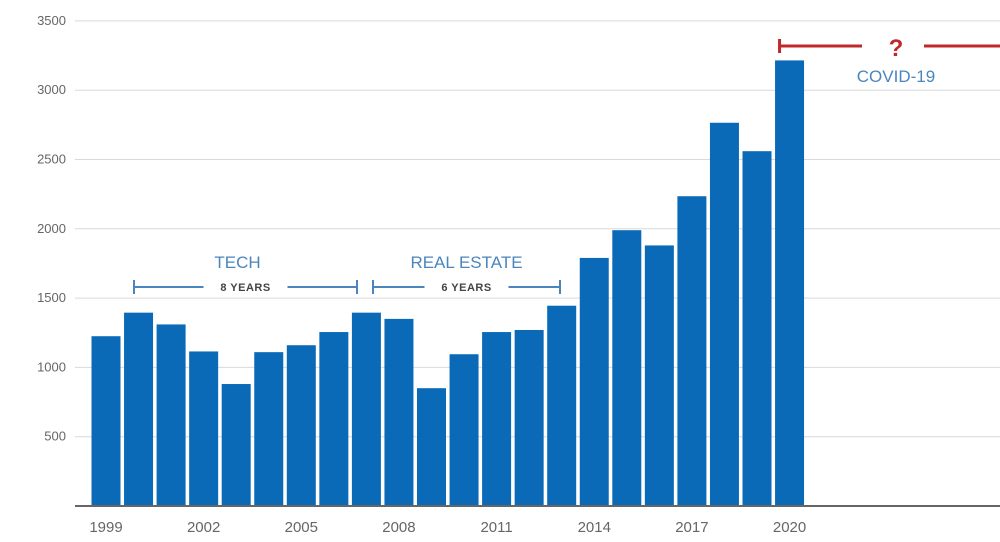 The height and width of the screenshot is (542, 1000). Describe the element at coordinates (496, 527) in the screenshot. I see `x-tick-label: 2011` at that location.